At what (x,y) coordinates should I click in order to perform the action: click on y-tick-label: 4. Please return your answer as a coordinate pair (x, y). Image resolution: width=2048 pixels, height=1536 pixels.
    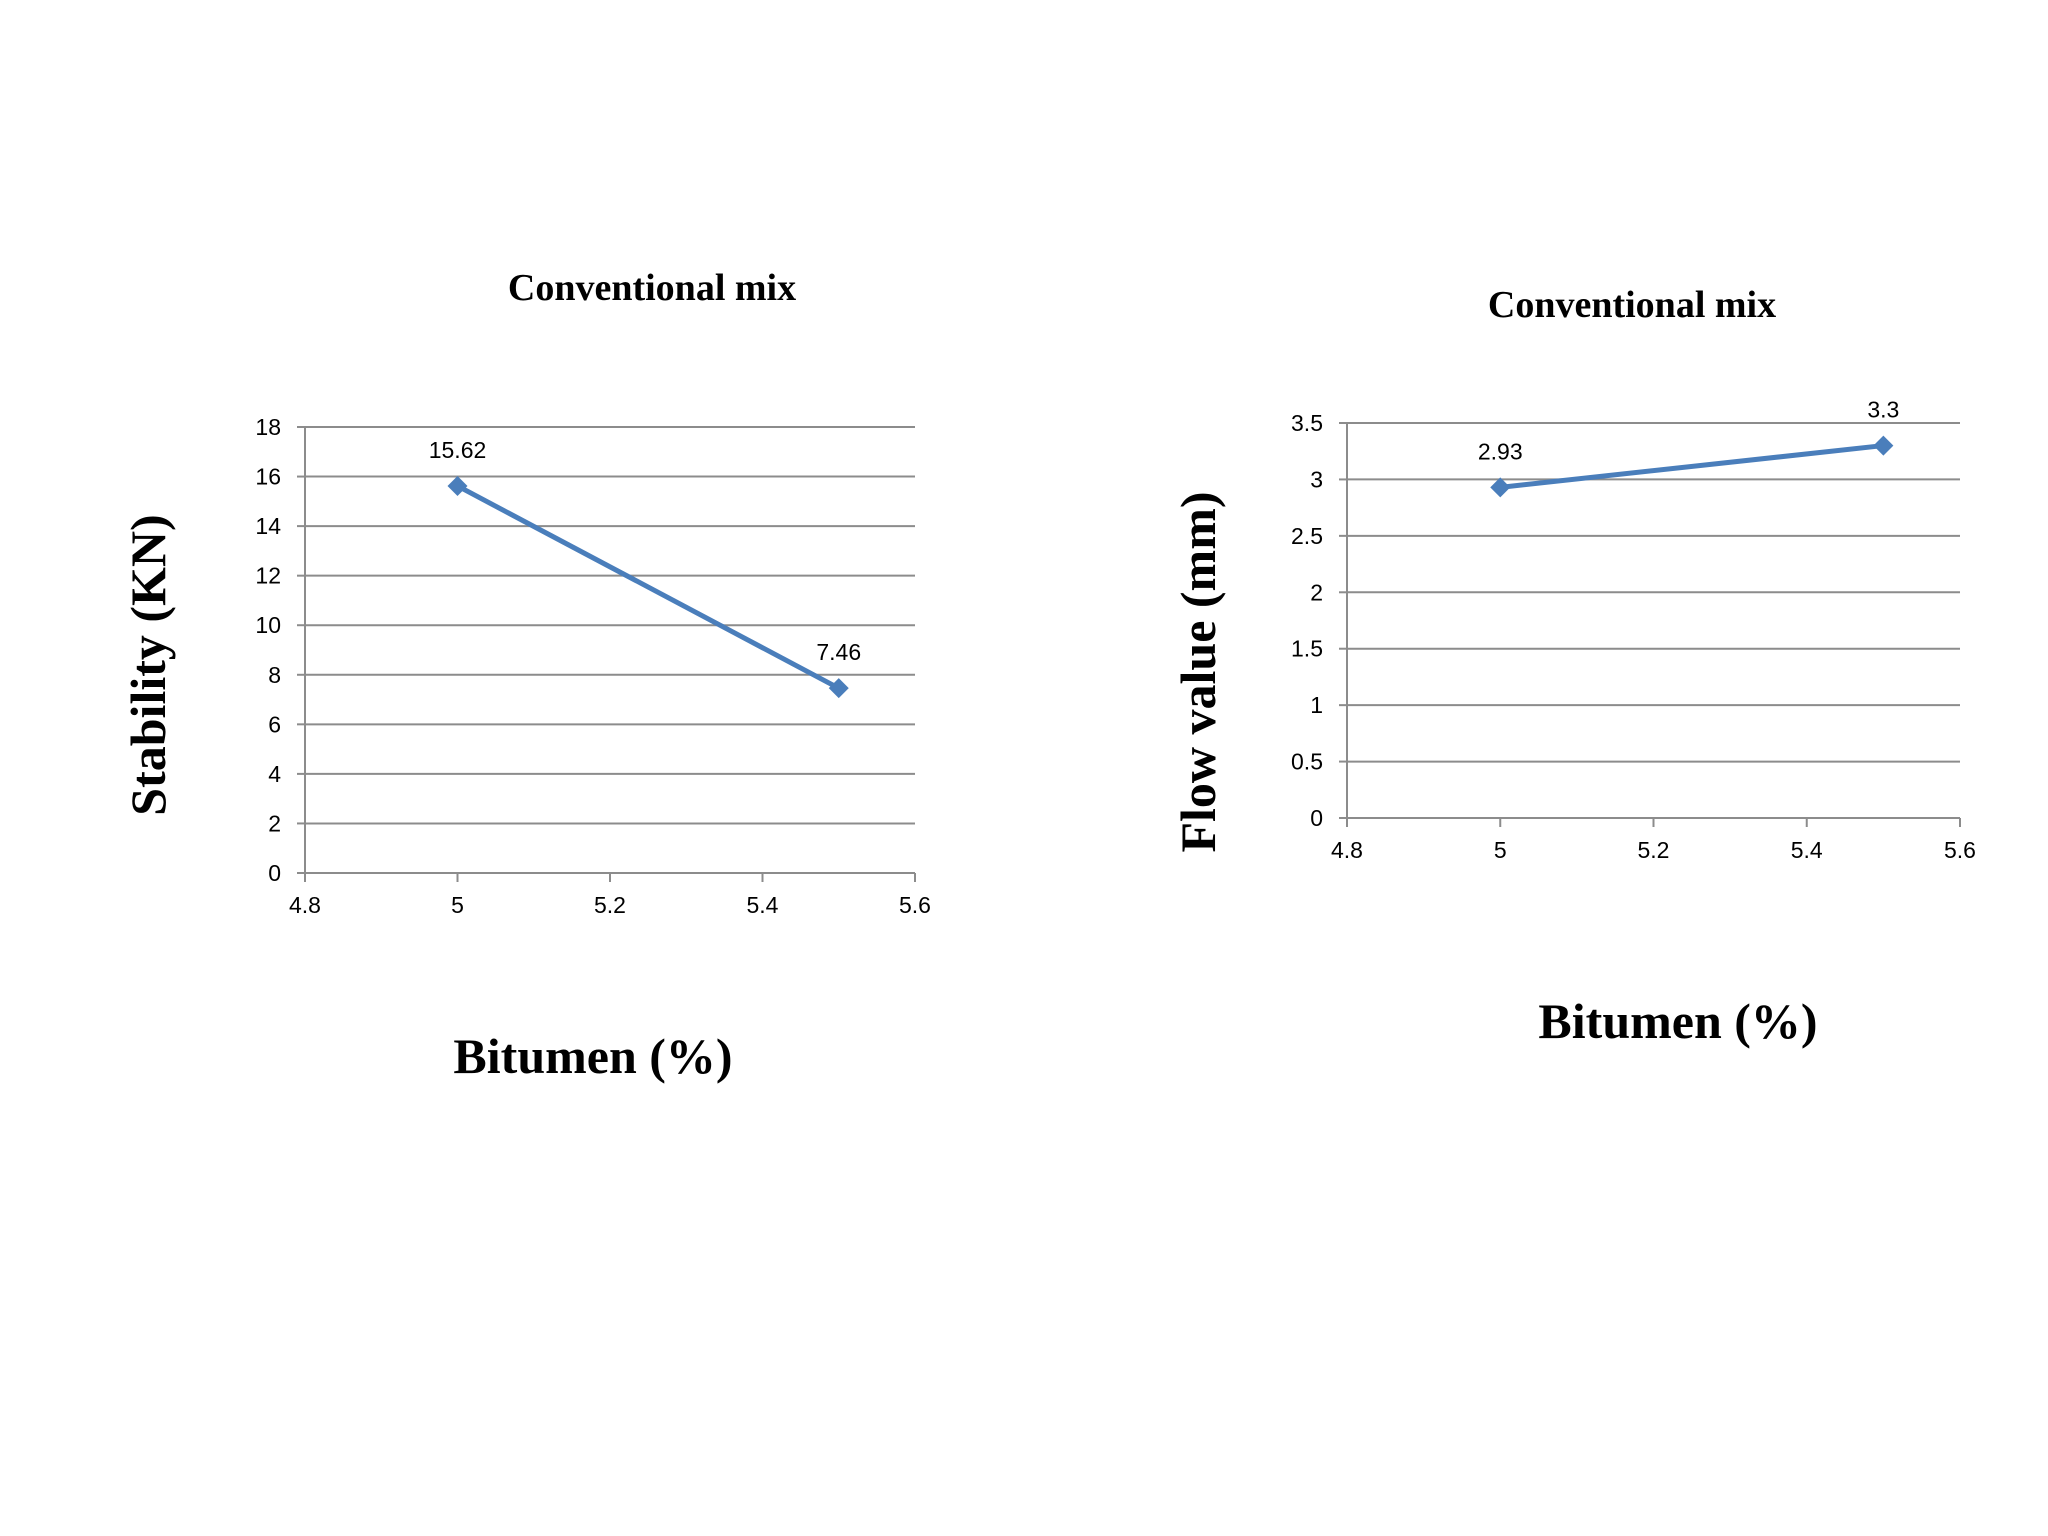
    Looking at the image, I should click on (274, 774).